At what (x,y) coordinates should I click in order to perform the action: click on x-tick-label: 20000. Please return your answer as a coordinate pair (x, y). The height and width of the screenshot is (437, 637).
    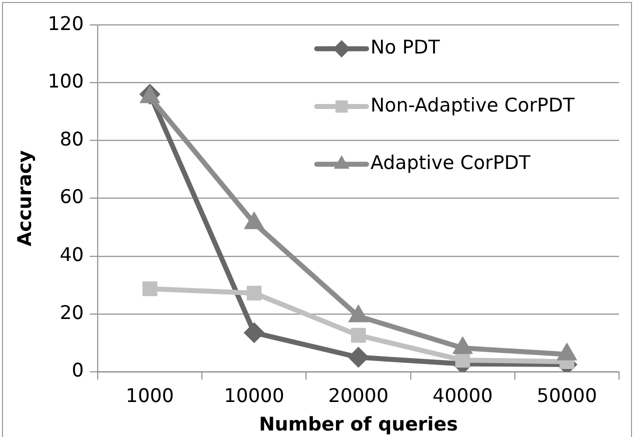
    Looking at the image, I should click on (358, 395).